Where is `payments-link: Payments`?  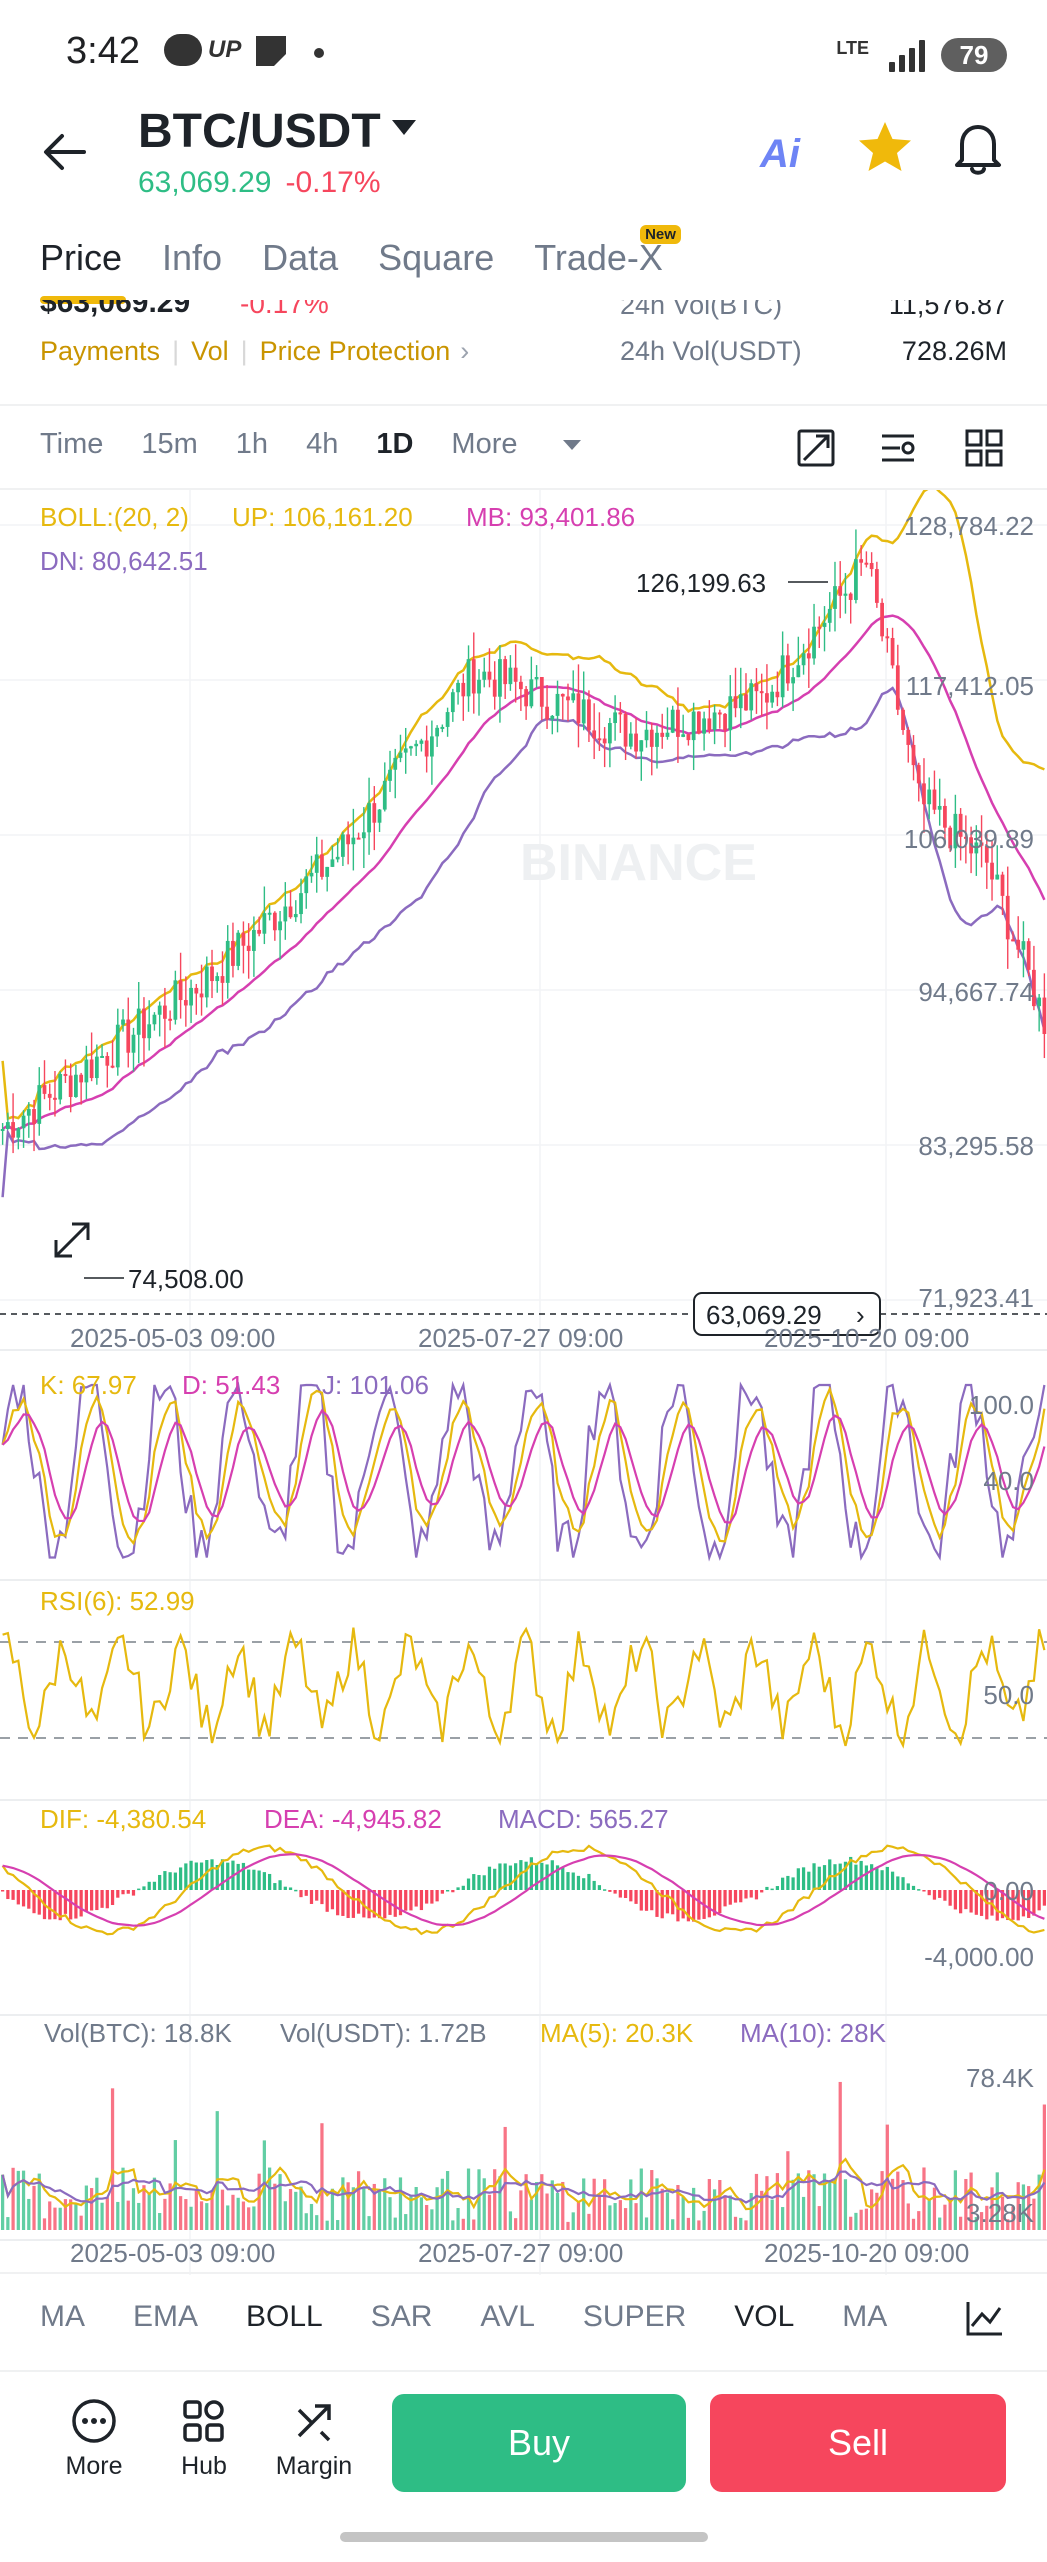 payments-link: Payments is located at coordinates (100, 351).